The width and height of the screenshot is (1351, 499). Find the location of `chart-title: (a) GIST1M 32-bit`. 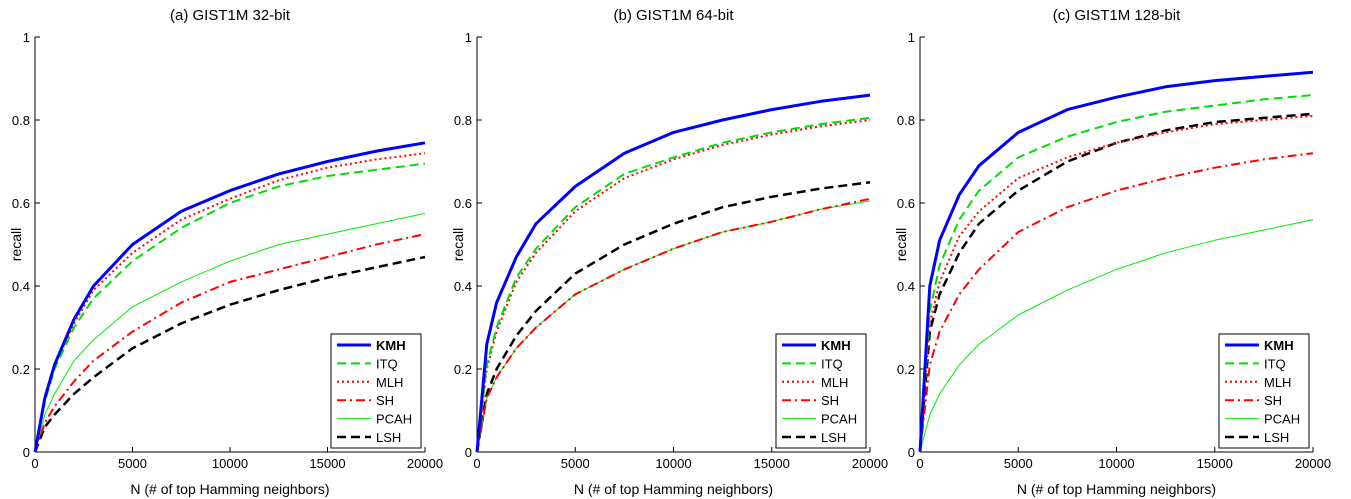

chart-title: (a) GIST1M 32-bit is located at coordinates (230, 15).